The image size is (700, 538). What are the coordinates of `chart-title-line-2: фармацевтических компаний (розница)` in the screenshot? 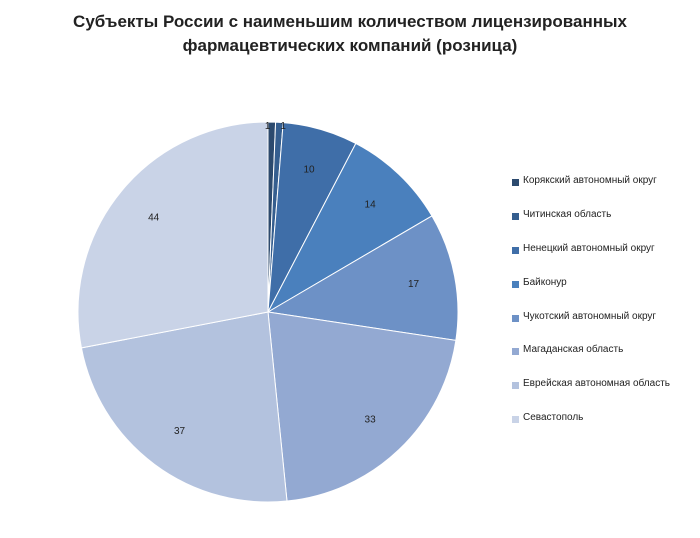 It's located at (350, 45).